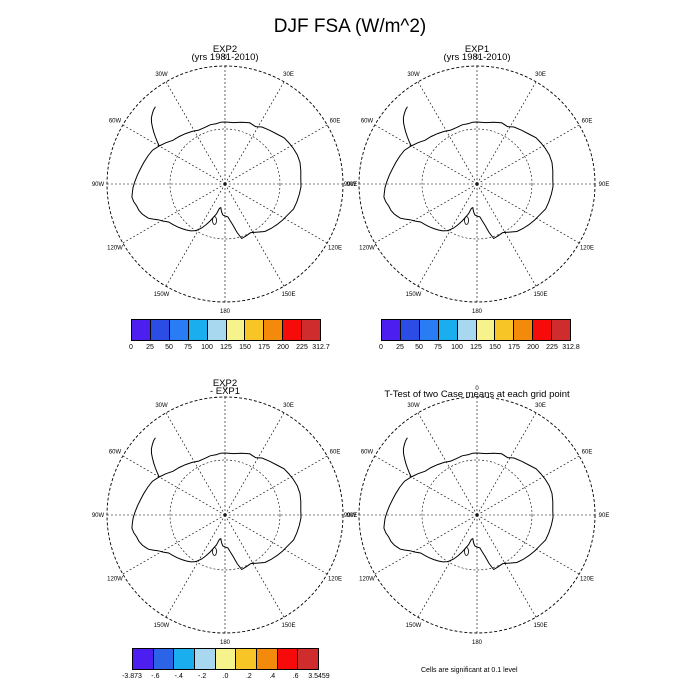 The image size is (700, 700). I want to click on panel-title: EXP2 (yrs 1981-2010), so click(225, 54).